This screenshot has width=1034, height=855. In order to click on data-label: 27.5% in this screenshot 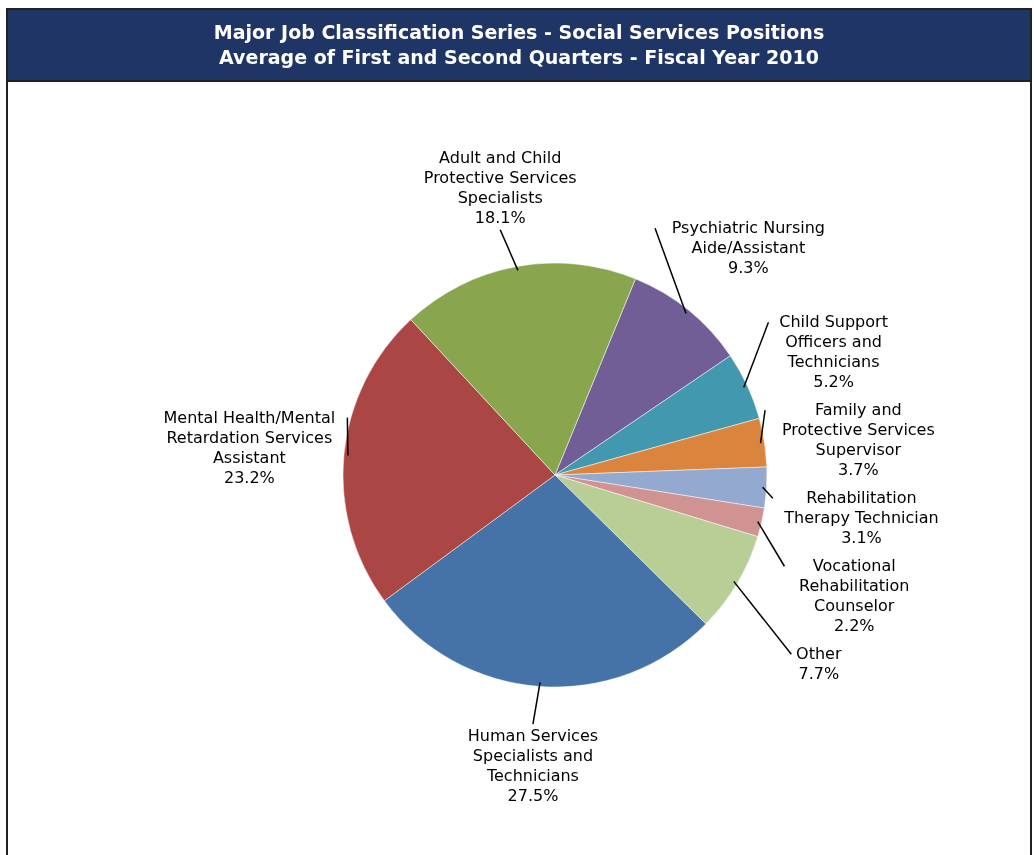, I will do `click(533, 796)`.